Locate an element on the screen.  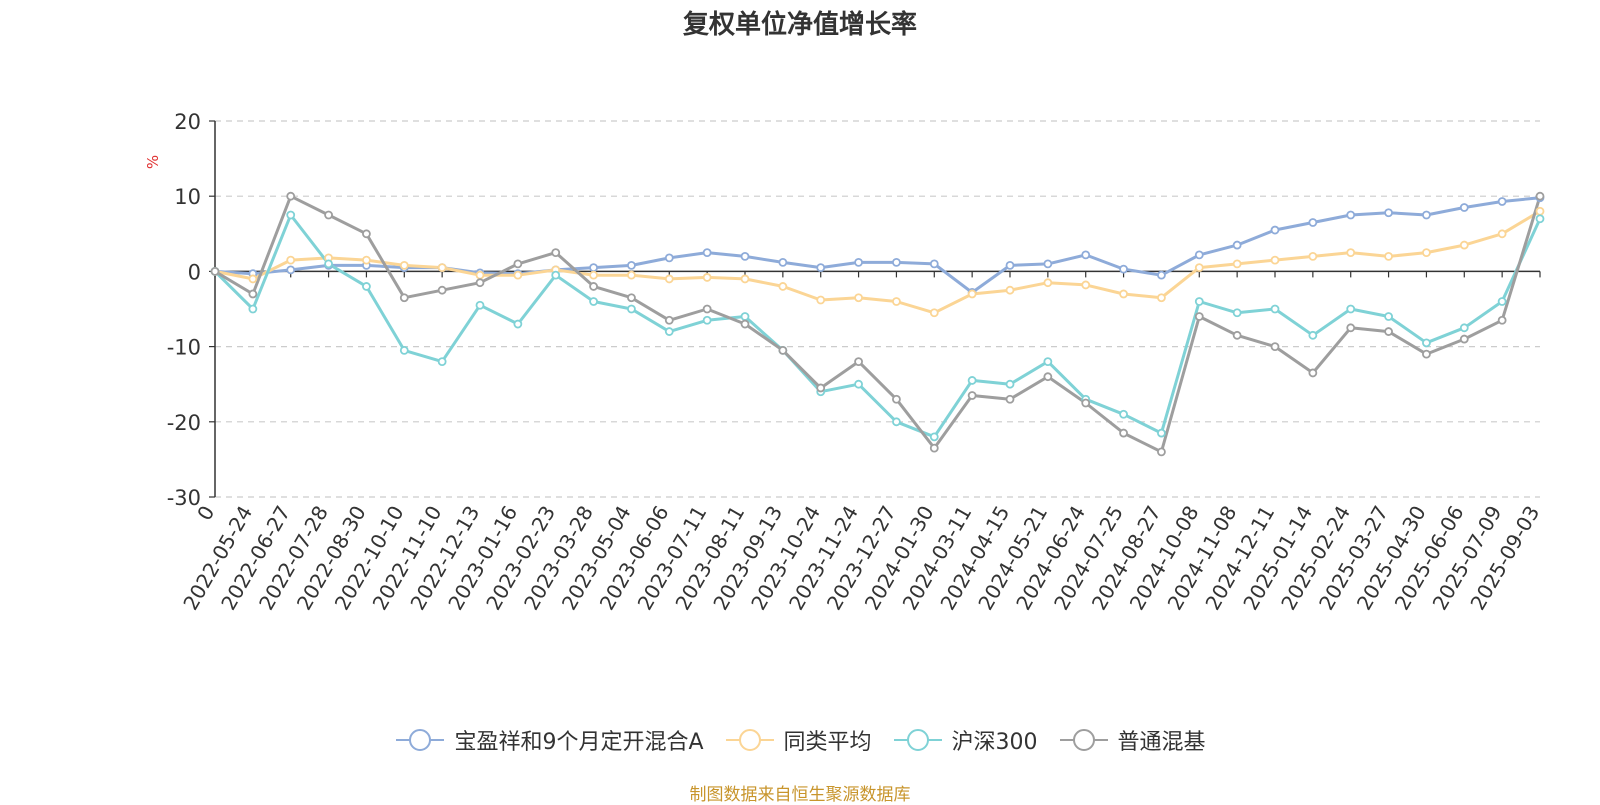
legend-item: 宝盈祥和9个月定开混合A is located at coordinates (549, 740).